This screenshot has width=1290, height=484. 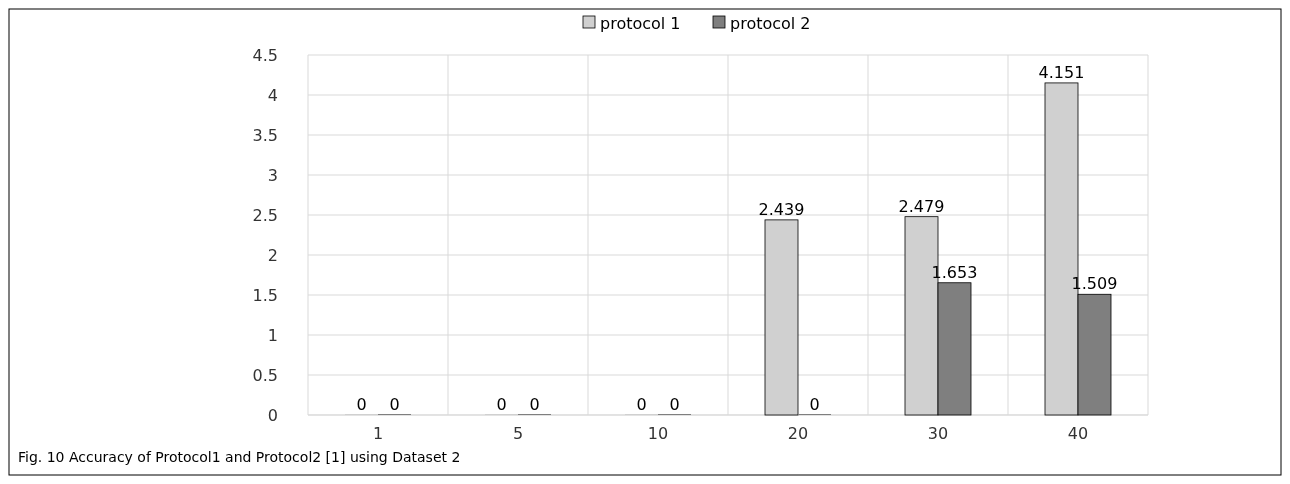 What do you see at coordinates (1078, 433) in the screenshot?
I see `x-tick-label: 40` at bounding box center [1078, 433].